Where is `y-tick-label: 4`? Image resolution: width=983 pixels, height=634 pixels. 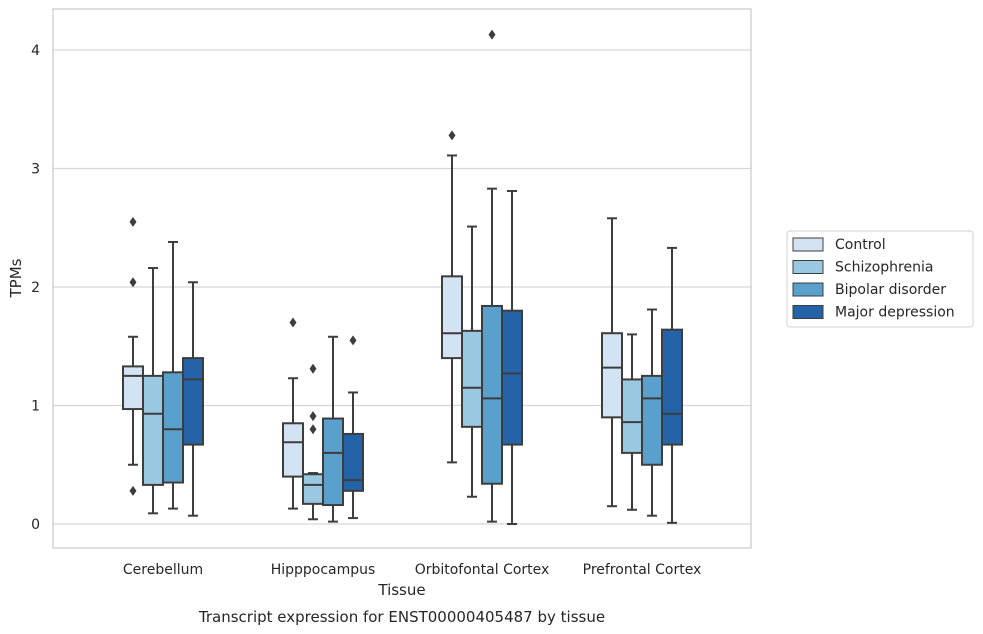
y-tick-label: 4 is located at coordinates (35, 51).